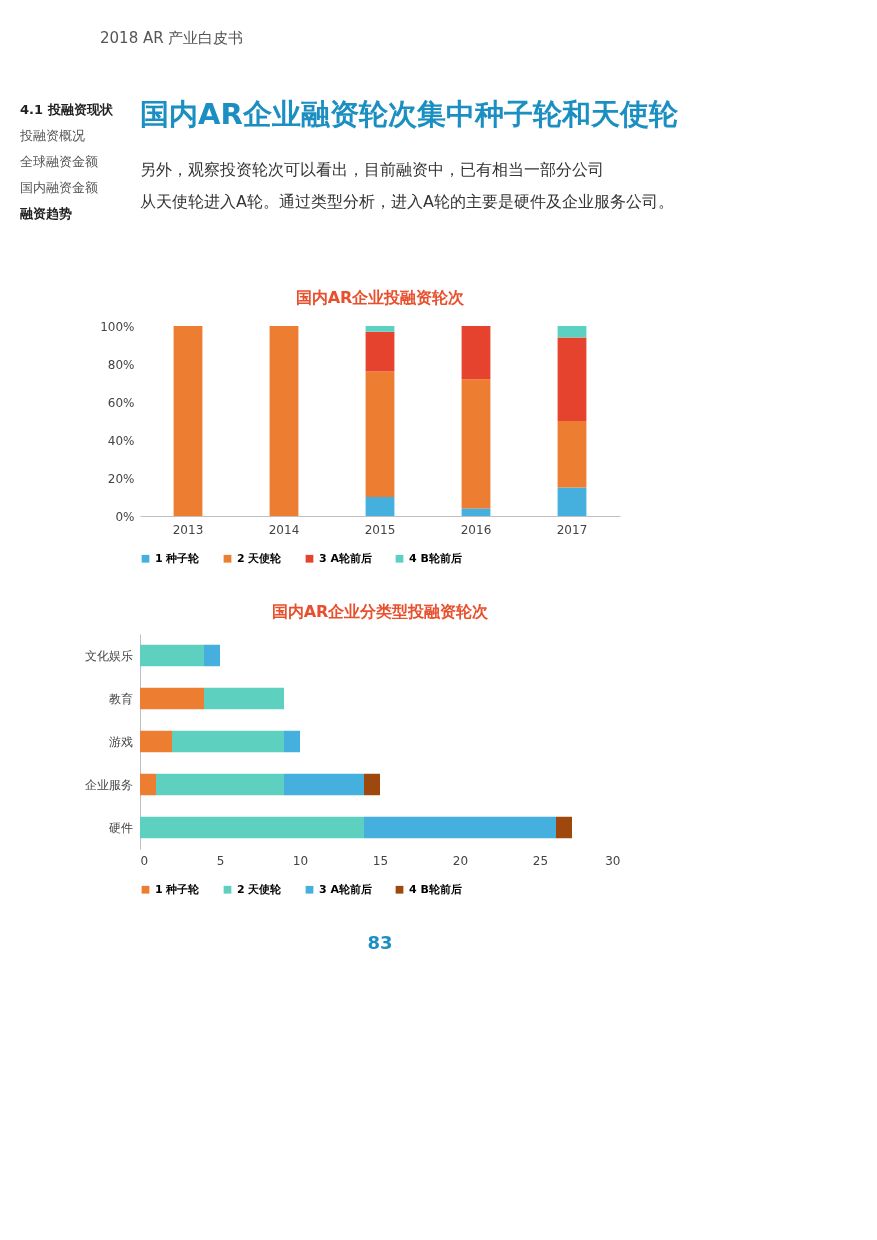 Image resolution: width=877 pixels, height=1240 pixels. Describe the element at coordinates (120, 698) in the screenshot. I see `y-tick-label: 教育` at that location.